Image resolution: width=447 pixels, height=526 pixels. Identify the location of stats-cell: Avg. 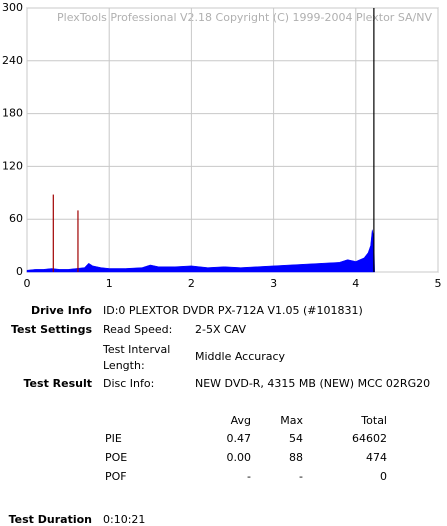
(240, 420).